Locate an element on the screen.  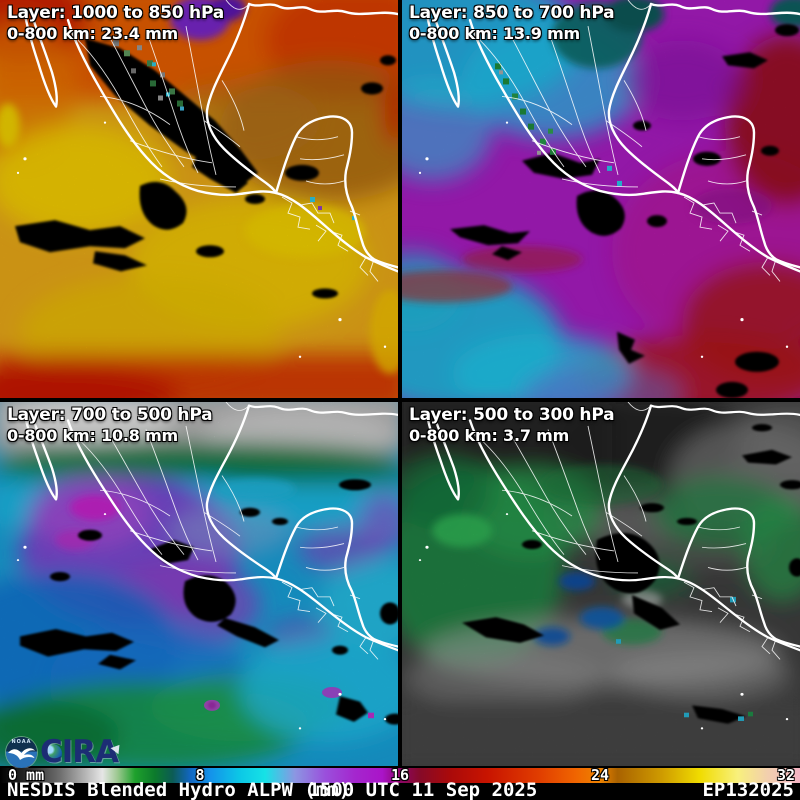
colorbar-tick-0mm: 0 mm is located at coordinates (26, 775).